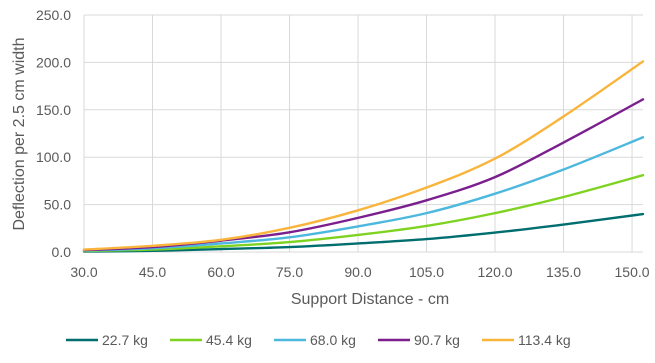 Image resolution: width=655 pixels, height=363 pixels. I want to click on legend-item: 68.0 kg, so click(315, 340).